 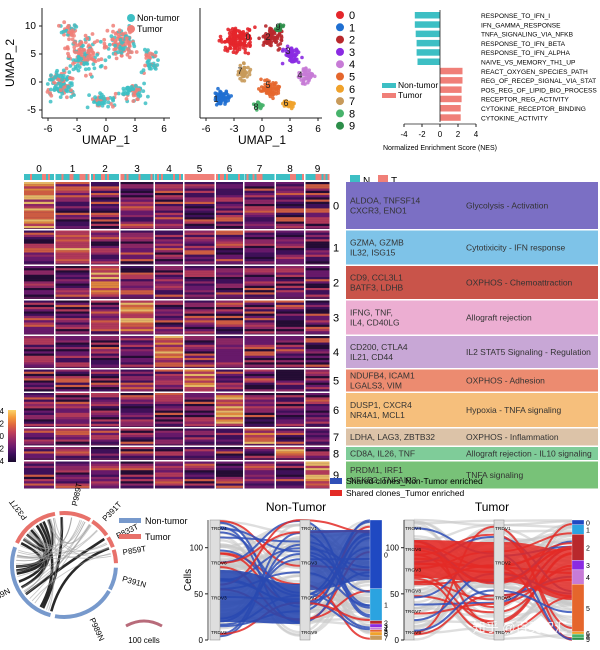 I want to click on cluster-legend-label: 0, so click(x=352, y=16).